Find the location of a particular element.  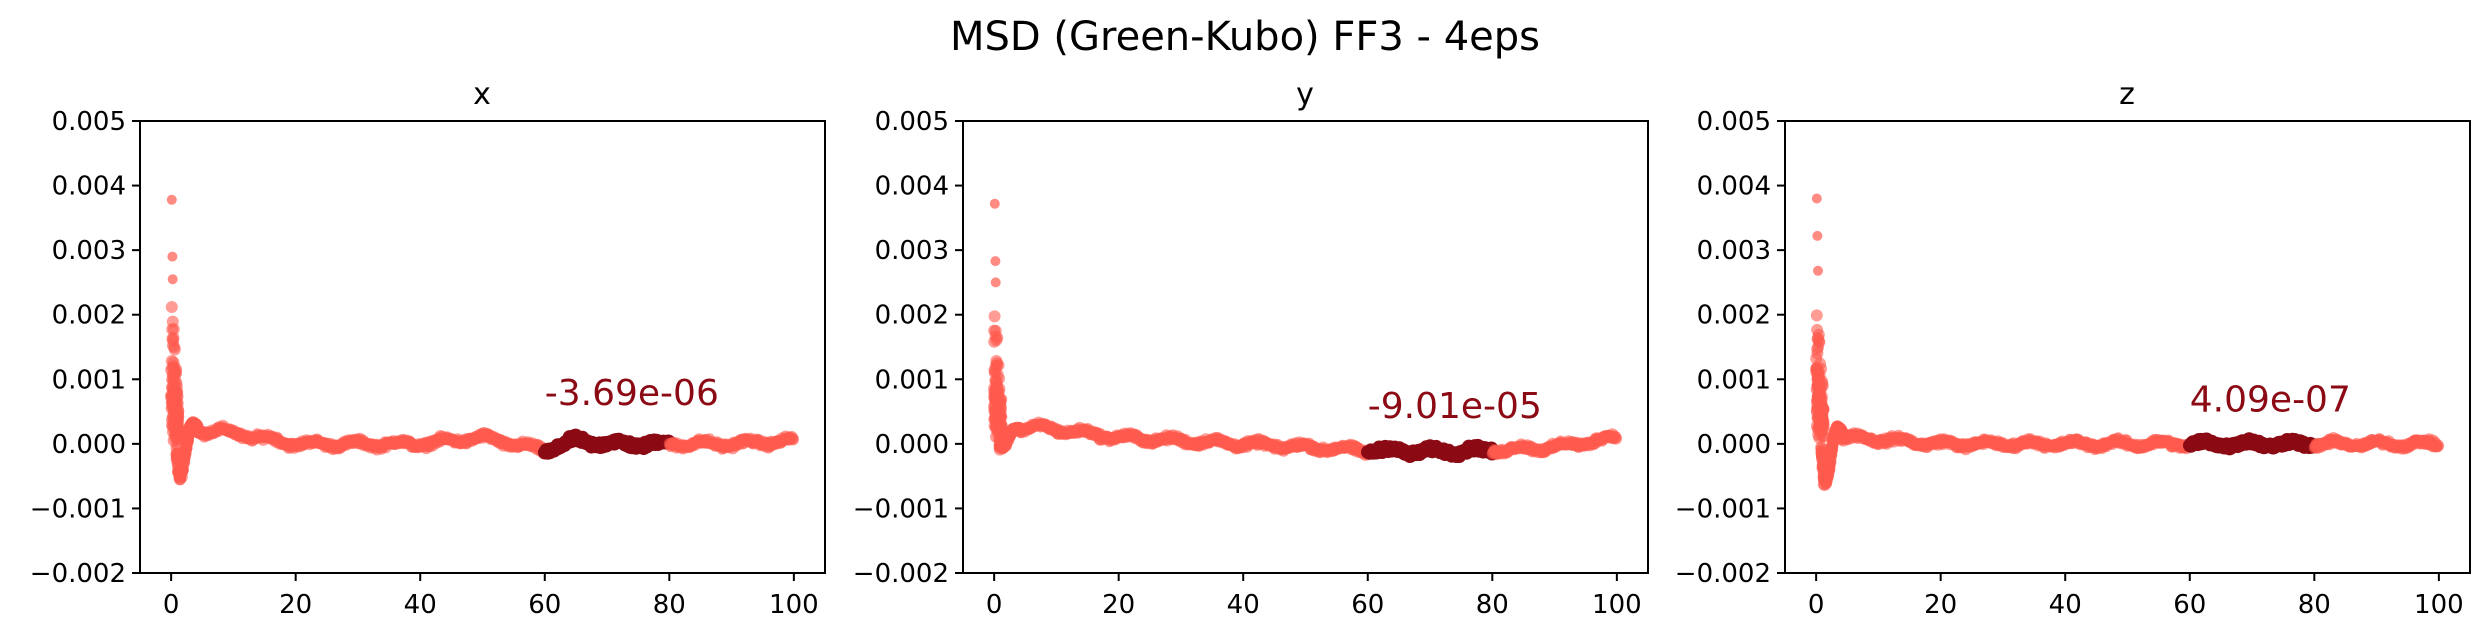

panel-z-x-tick-label: 20 is located at coordinates (1940, 605).